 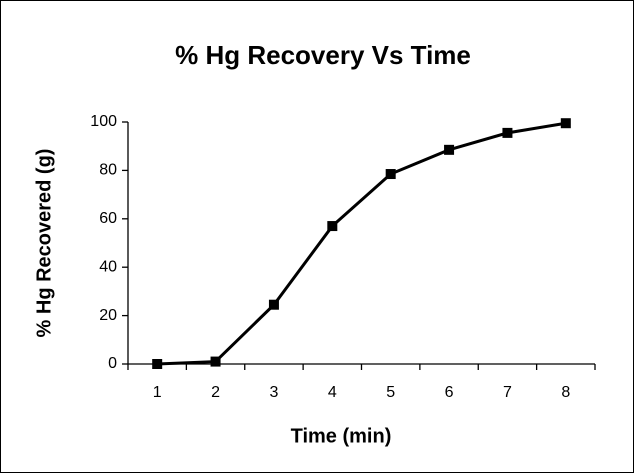 I want to click on y-tick-label: 0, so click(x=112, y=363).